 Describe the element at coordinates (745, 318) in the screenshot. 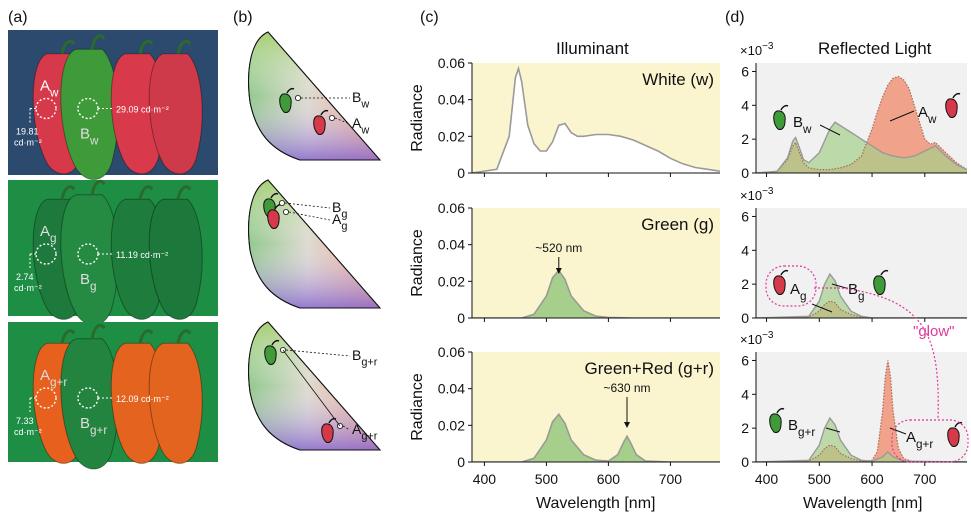

I see `reflect-1-ytick-label-0: 0` at that location.